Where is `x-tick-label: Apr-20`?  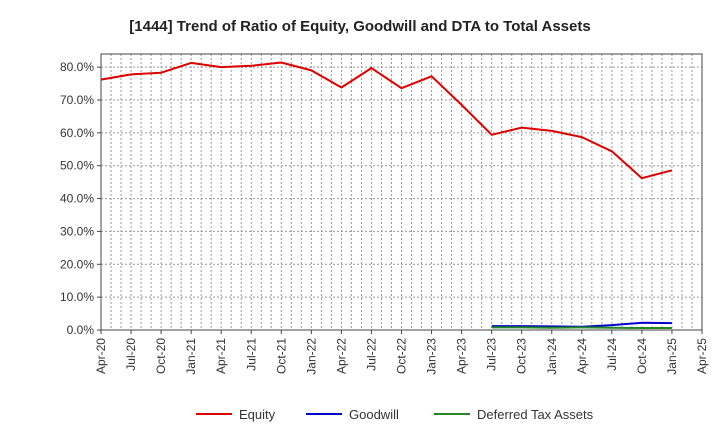 x-tick-label: Apr-20 is located at coordinates (101, 356).